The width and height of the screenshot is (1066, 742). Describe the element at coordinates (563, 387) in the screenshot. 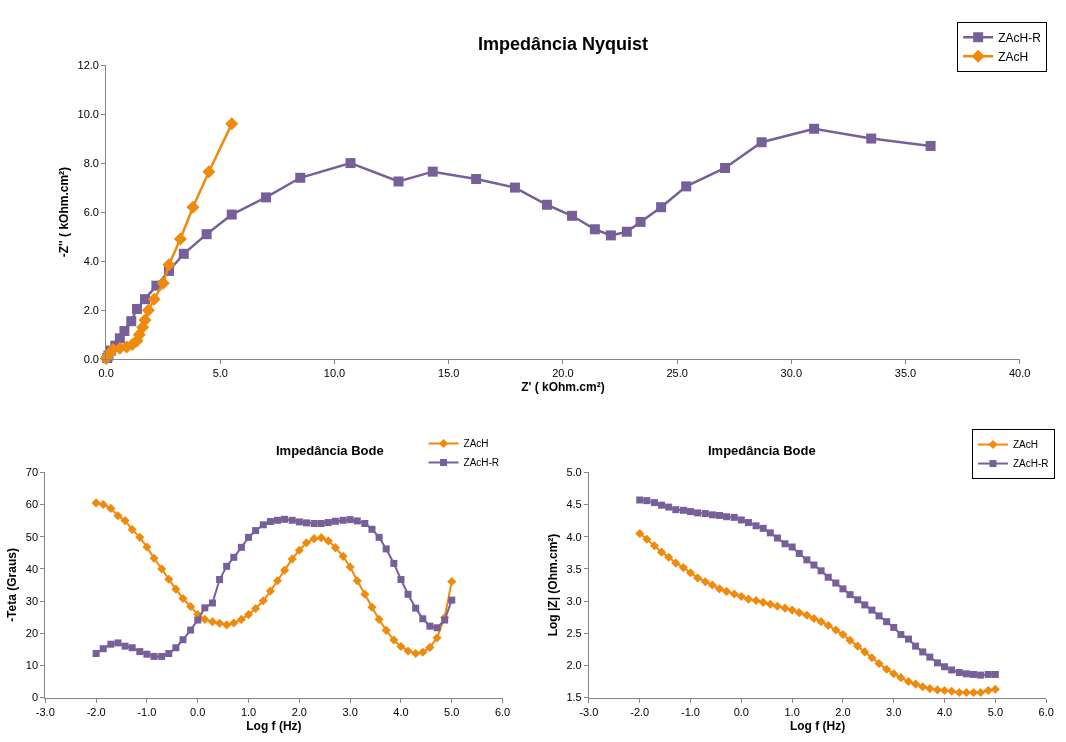

I see `x-axis-title: Z' ( kOhm.cm²)` at that location.